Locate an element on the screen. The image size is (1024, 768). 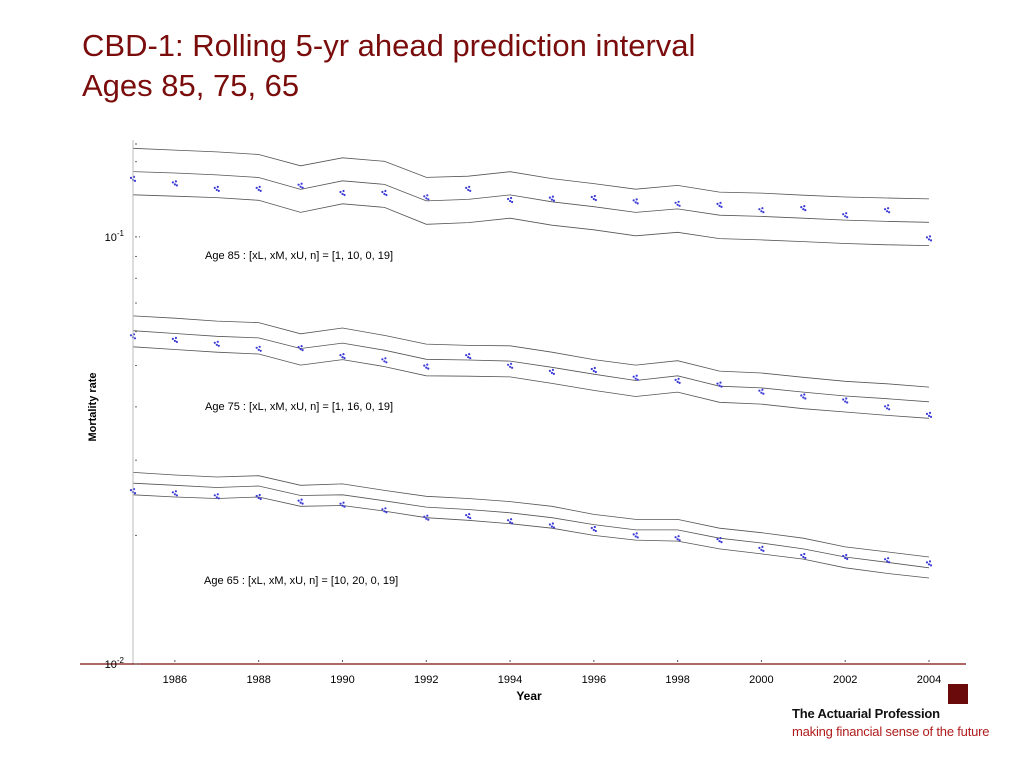
x-tick-label: 2002 is located at coordinates (845, 680).